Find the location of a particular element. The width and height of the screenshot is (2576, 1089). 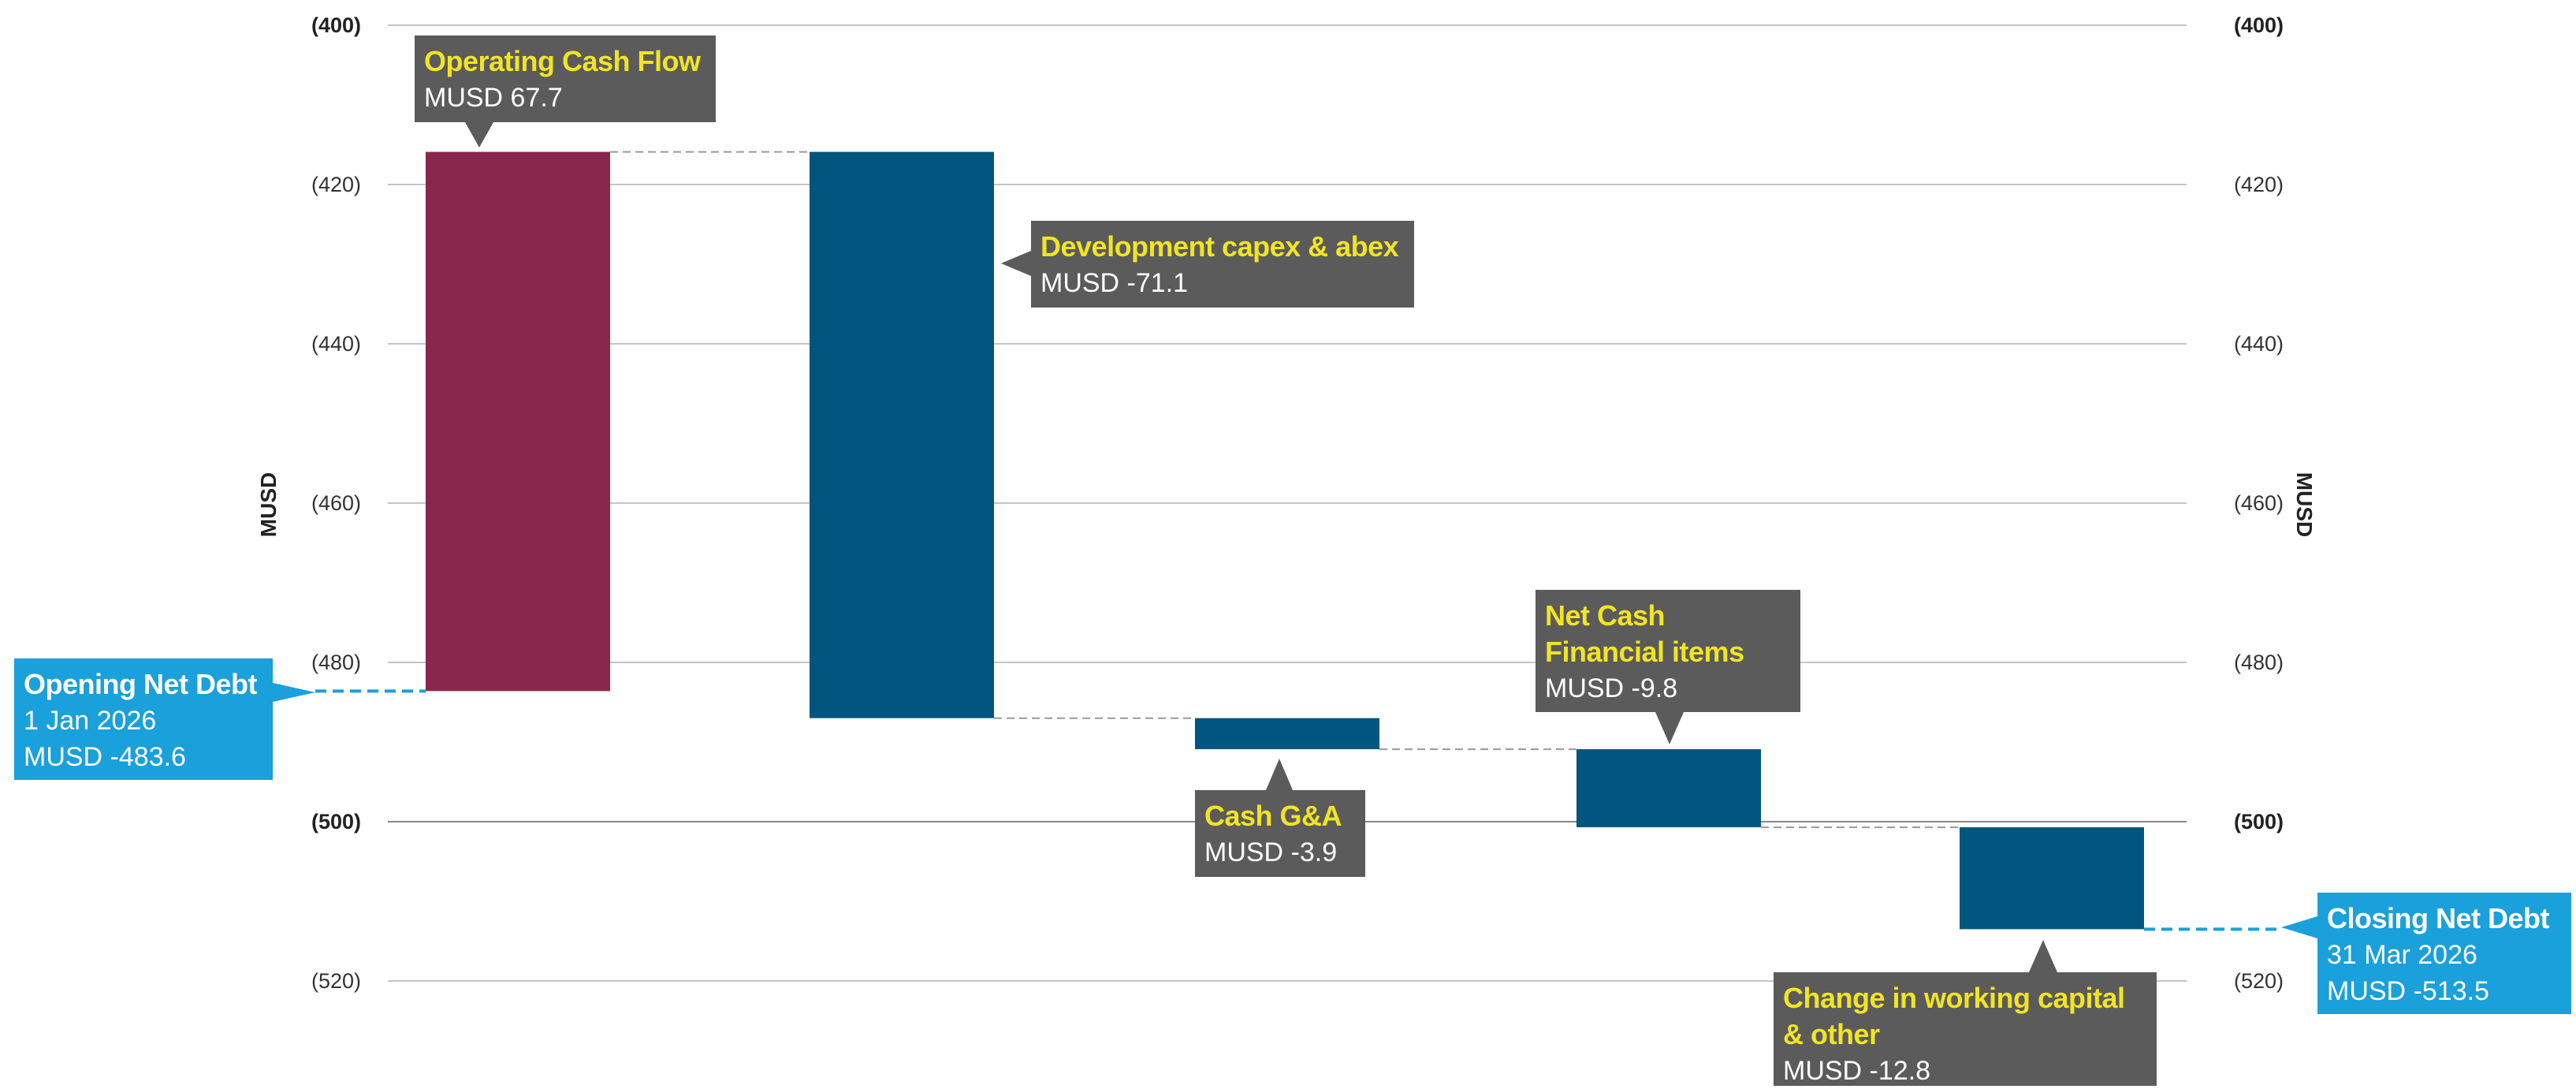

closing-value: MUSD -513.5 is located at coordinates (2408, 991).